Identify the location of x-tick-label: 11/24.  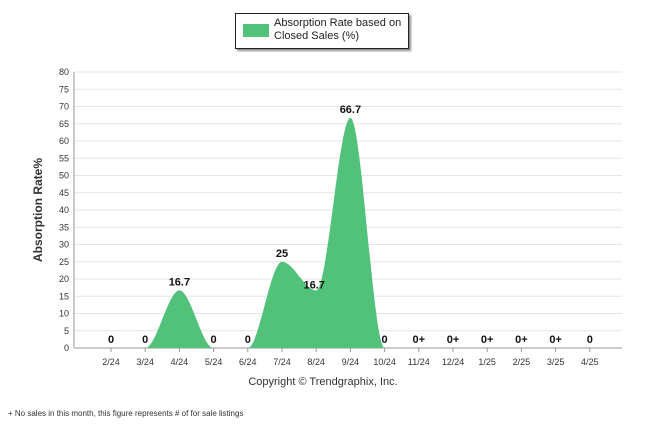
(419, 362).